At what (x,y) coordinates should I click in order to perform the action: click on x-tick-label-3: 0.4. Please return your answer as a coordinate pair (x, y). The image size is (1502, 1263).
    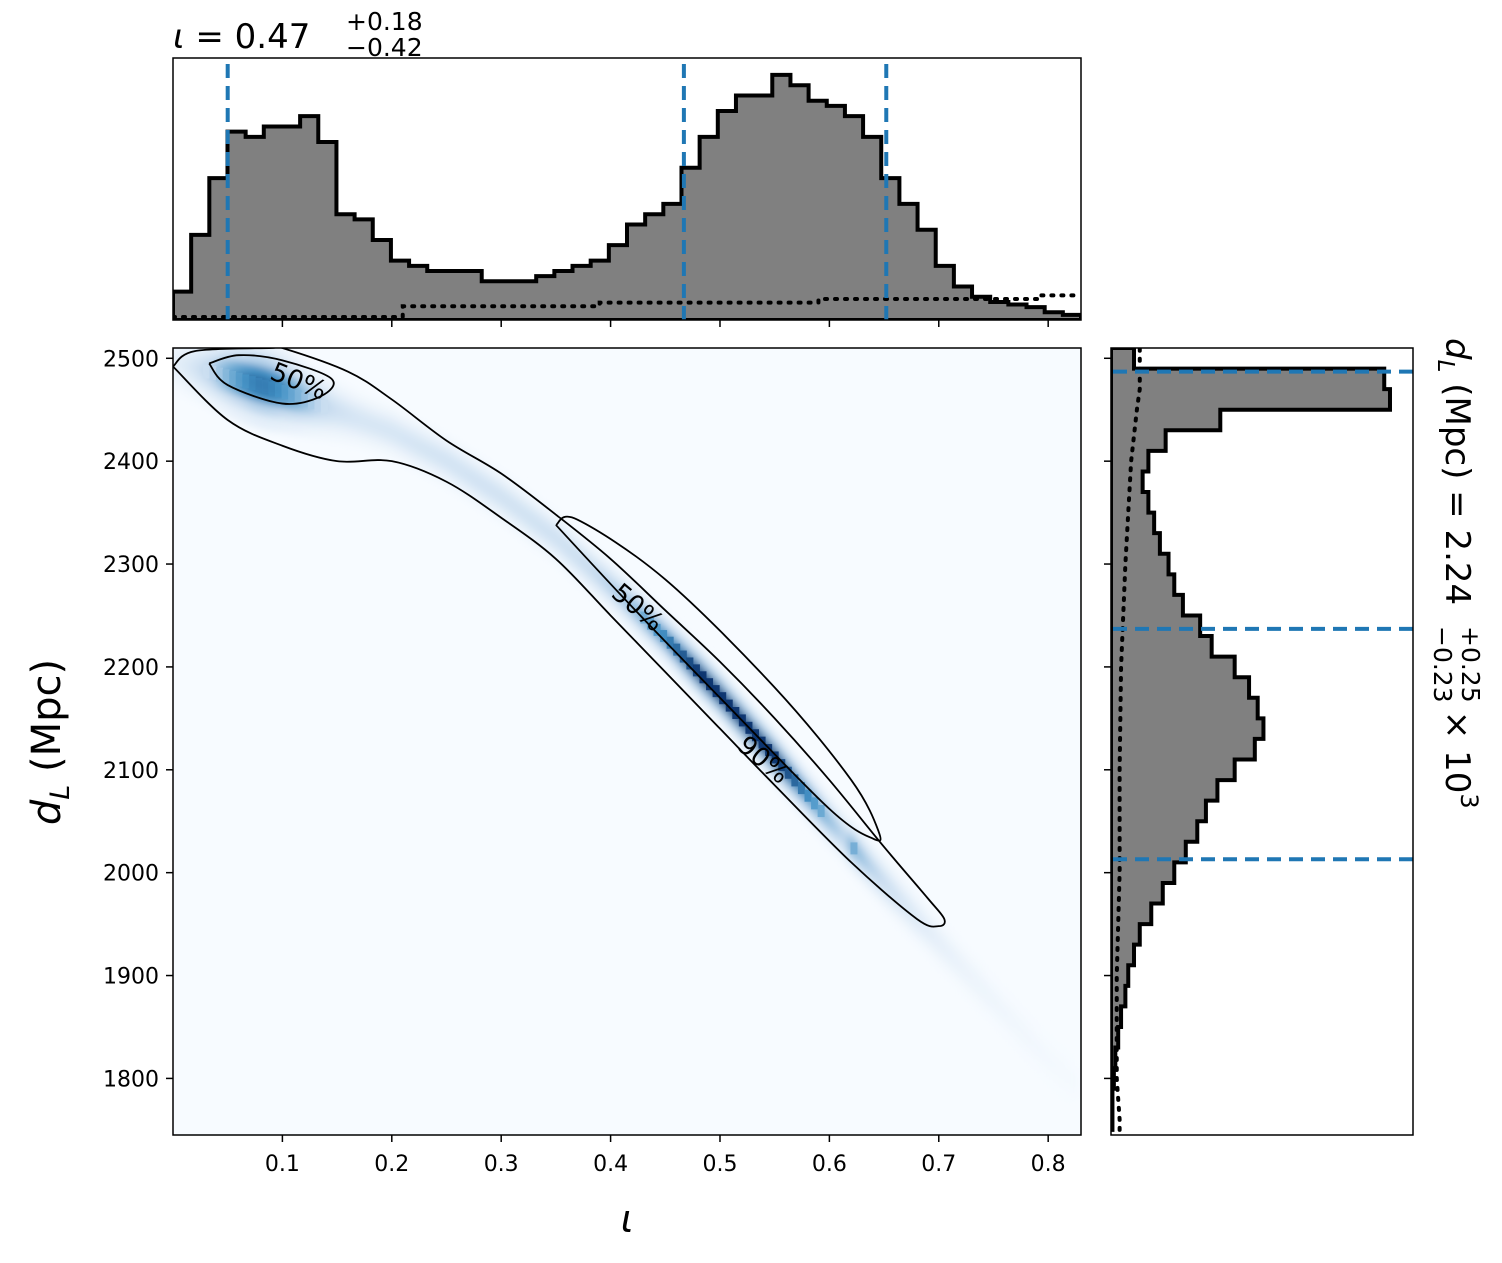
    Looking at the image, I should click on (610, 1164).